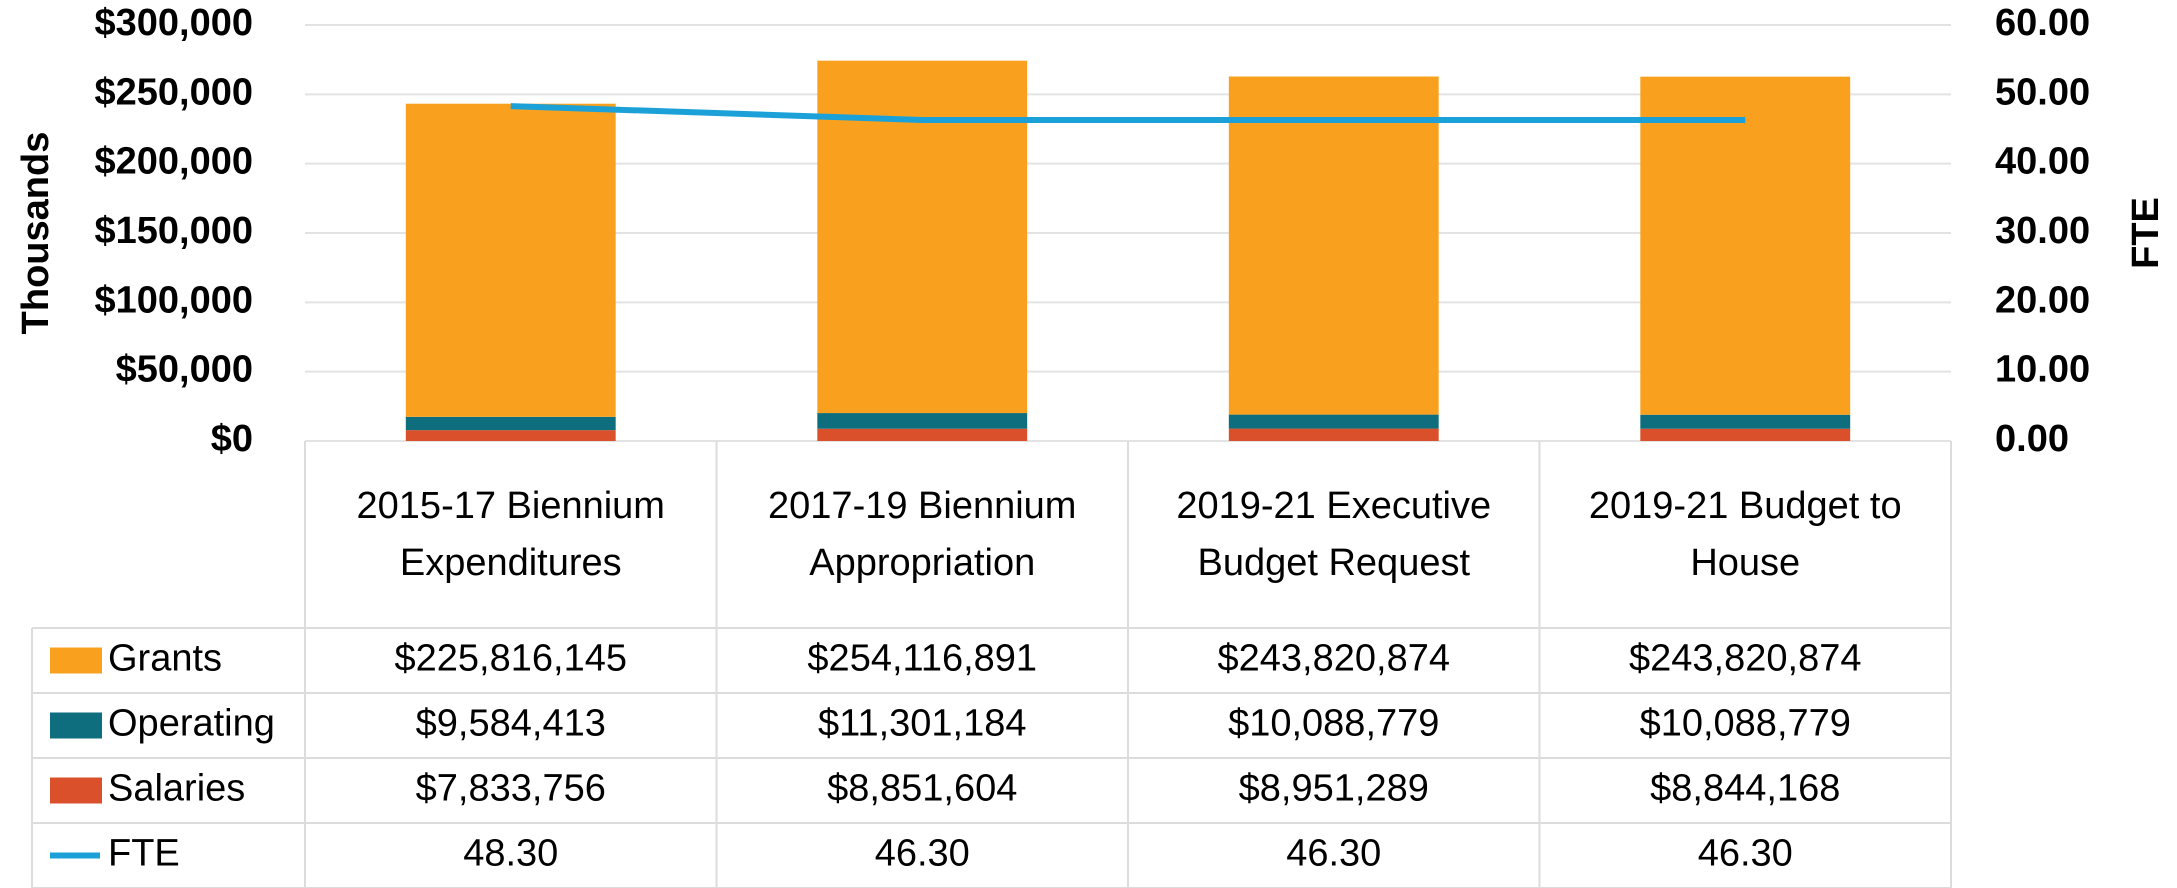 This screenshot has width=2177, height=888. What do you see at coordinates (2032, 439) in the screenshot?
I see `y2-tick-label: 0.00` at bounding box center [2032, 439].